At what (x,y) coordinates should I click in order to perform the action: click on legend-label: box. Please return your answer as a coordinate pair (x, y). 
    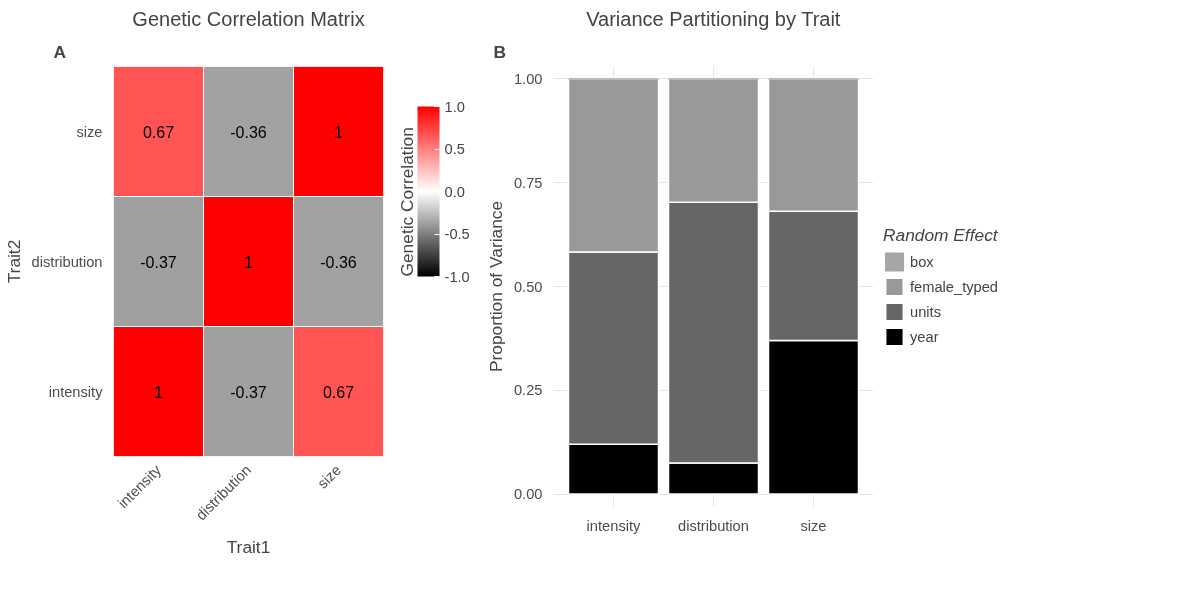
    Looking at the image, I should click on (922, 261).